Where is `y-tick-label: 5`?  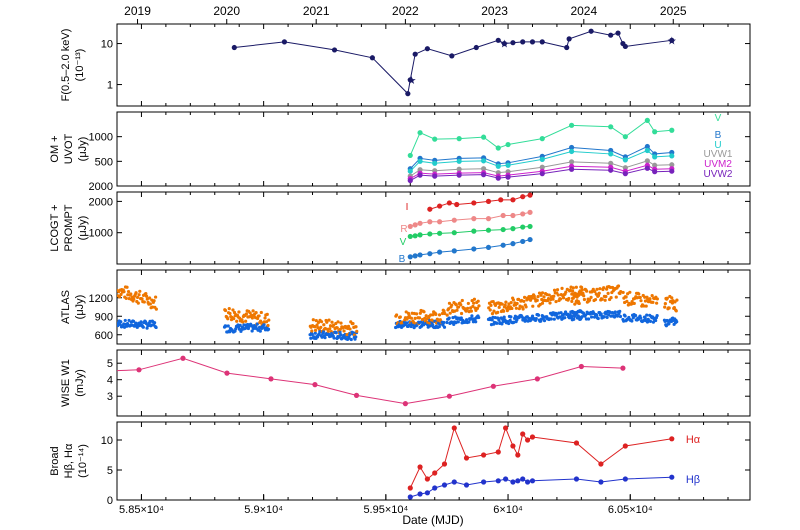
y-tick-label: 5 is located at coordinates (110, 364).